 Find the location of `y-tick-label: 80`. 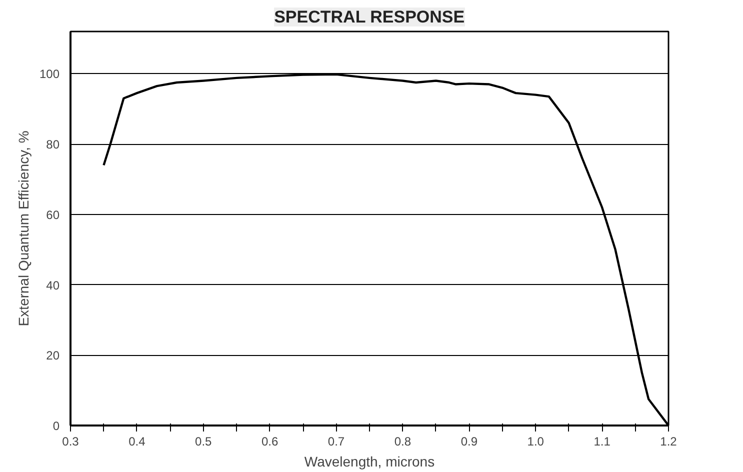

y-tick-label: 80 is located at coordinates (53, 145).